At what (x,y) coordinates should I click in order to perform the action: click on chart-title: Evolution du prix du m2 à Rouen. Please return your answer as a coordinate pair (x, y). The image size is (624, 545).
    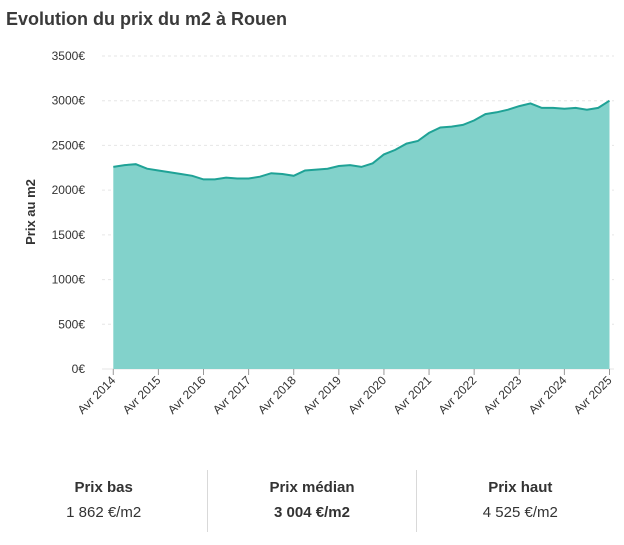
    Looking at the image, I should click on (147, 19).